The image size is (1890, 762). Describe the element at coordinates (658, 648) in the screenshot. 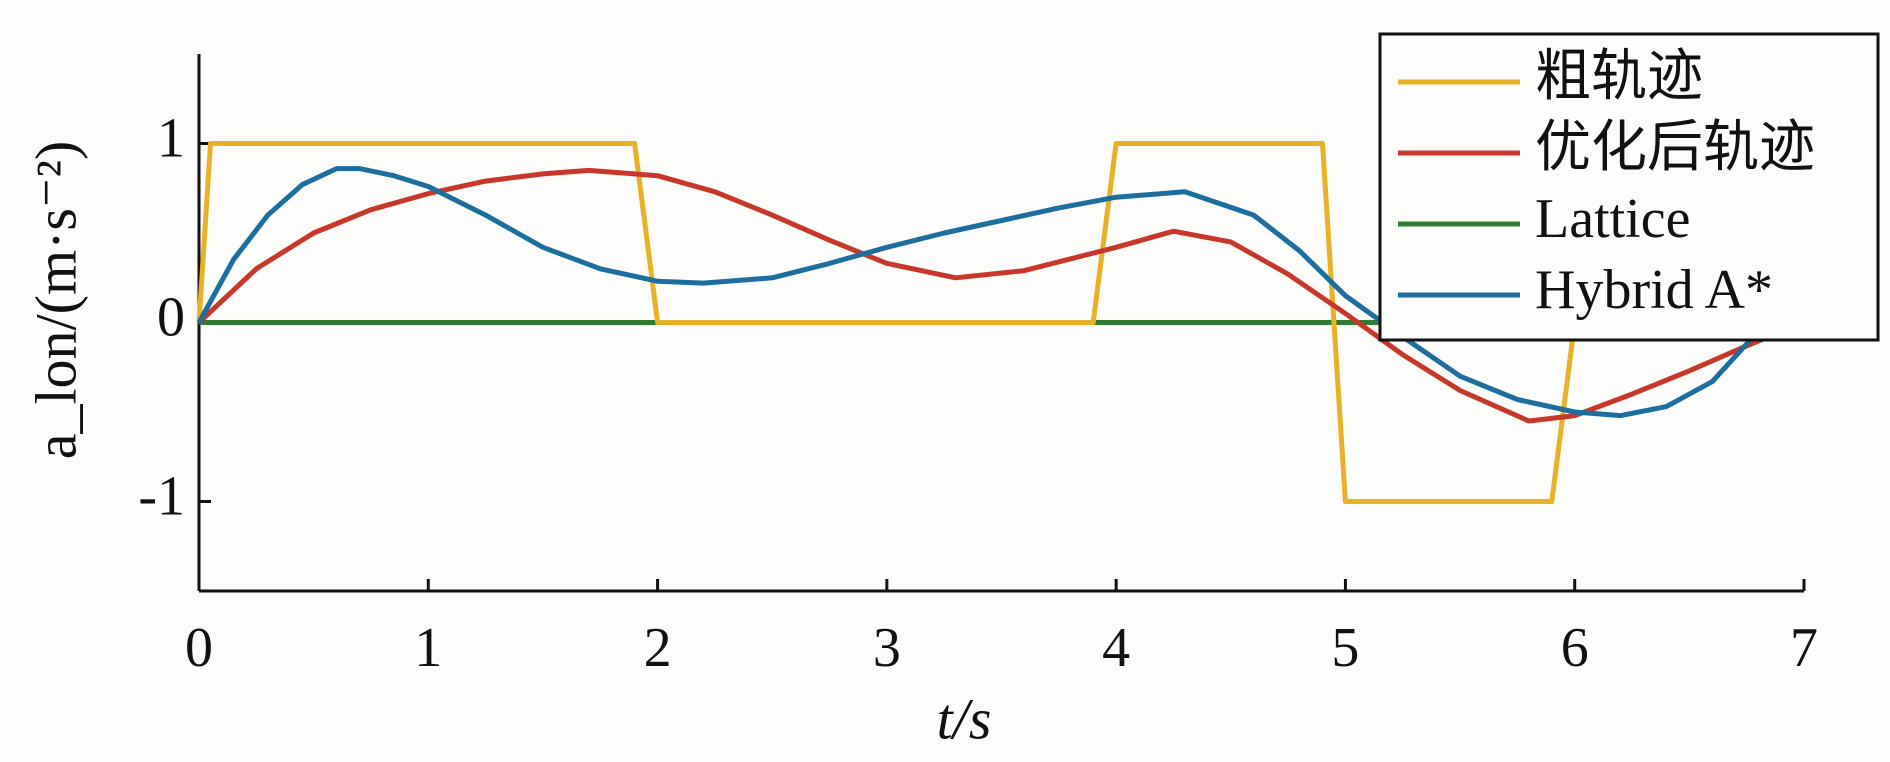

I see `x-tick-label: 2` at that location.